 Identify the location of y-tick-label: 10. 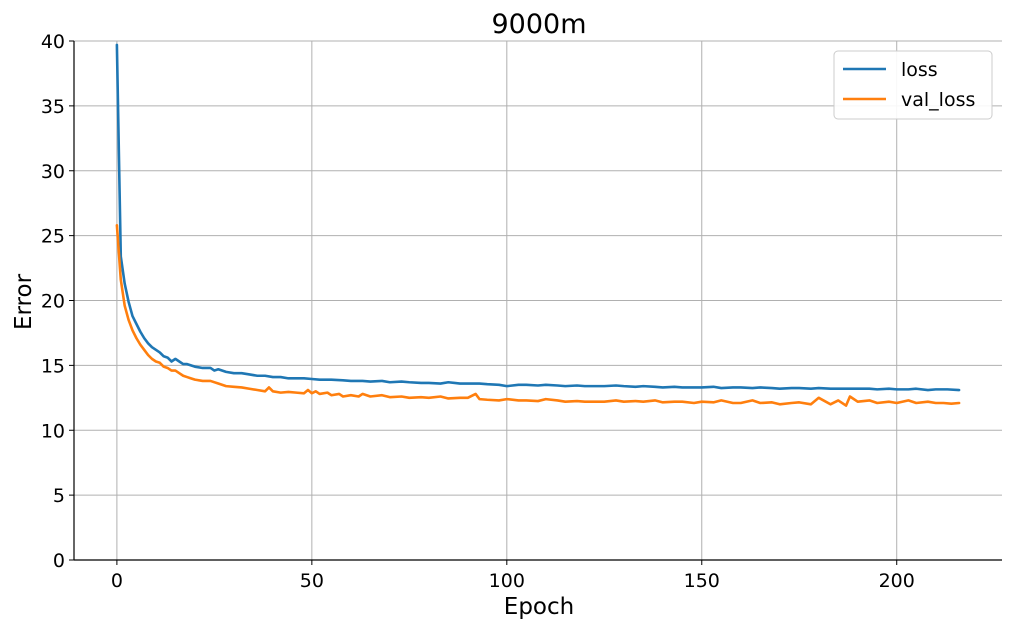
(53, 431).